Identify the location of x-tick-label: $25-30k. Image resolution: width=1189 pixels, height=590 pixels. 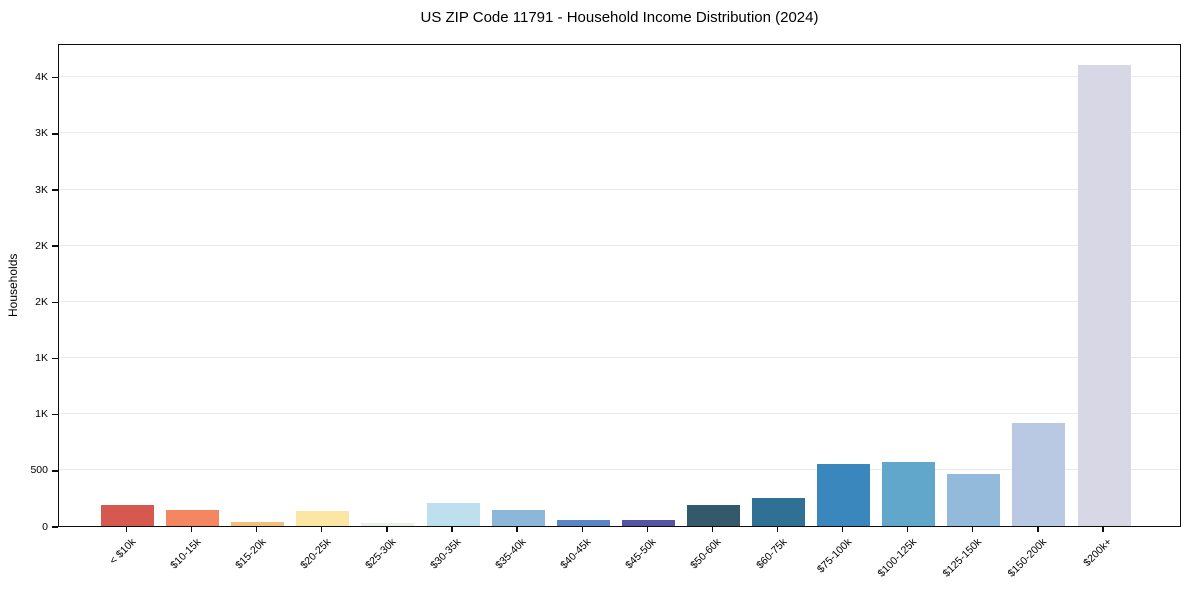
(381, 554).